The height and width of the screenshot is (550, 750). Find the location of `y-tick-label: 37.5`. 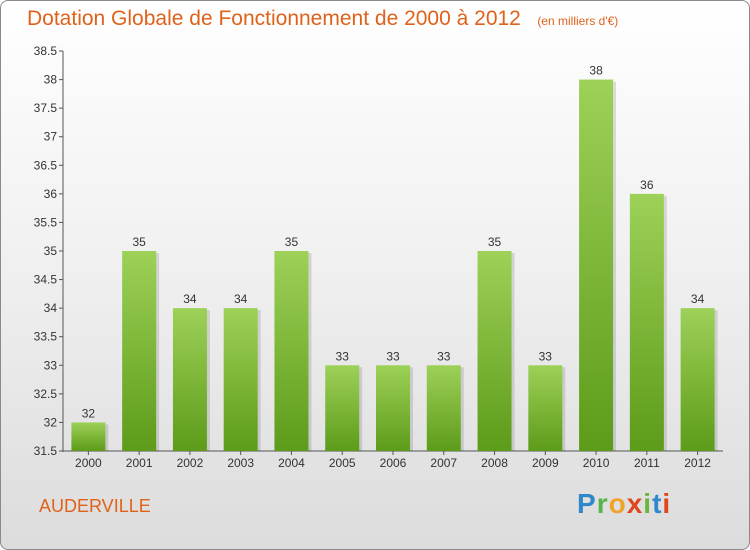

y-tick-label: 37.5 is located at coordinates (46, 108).